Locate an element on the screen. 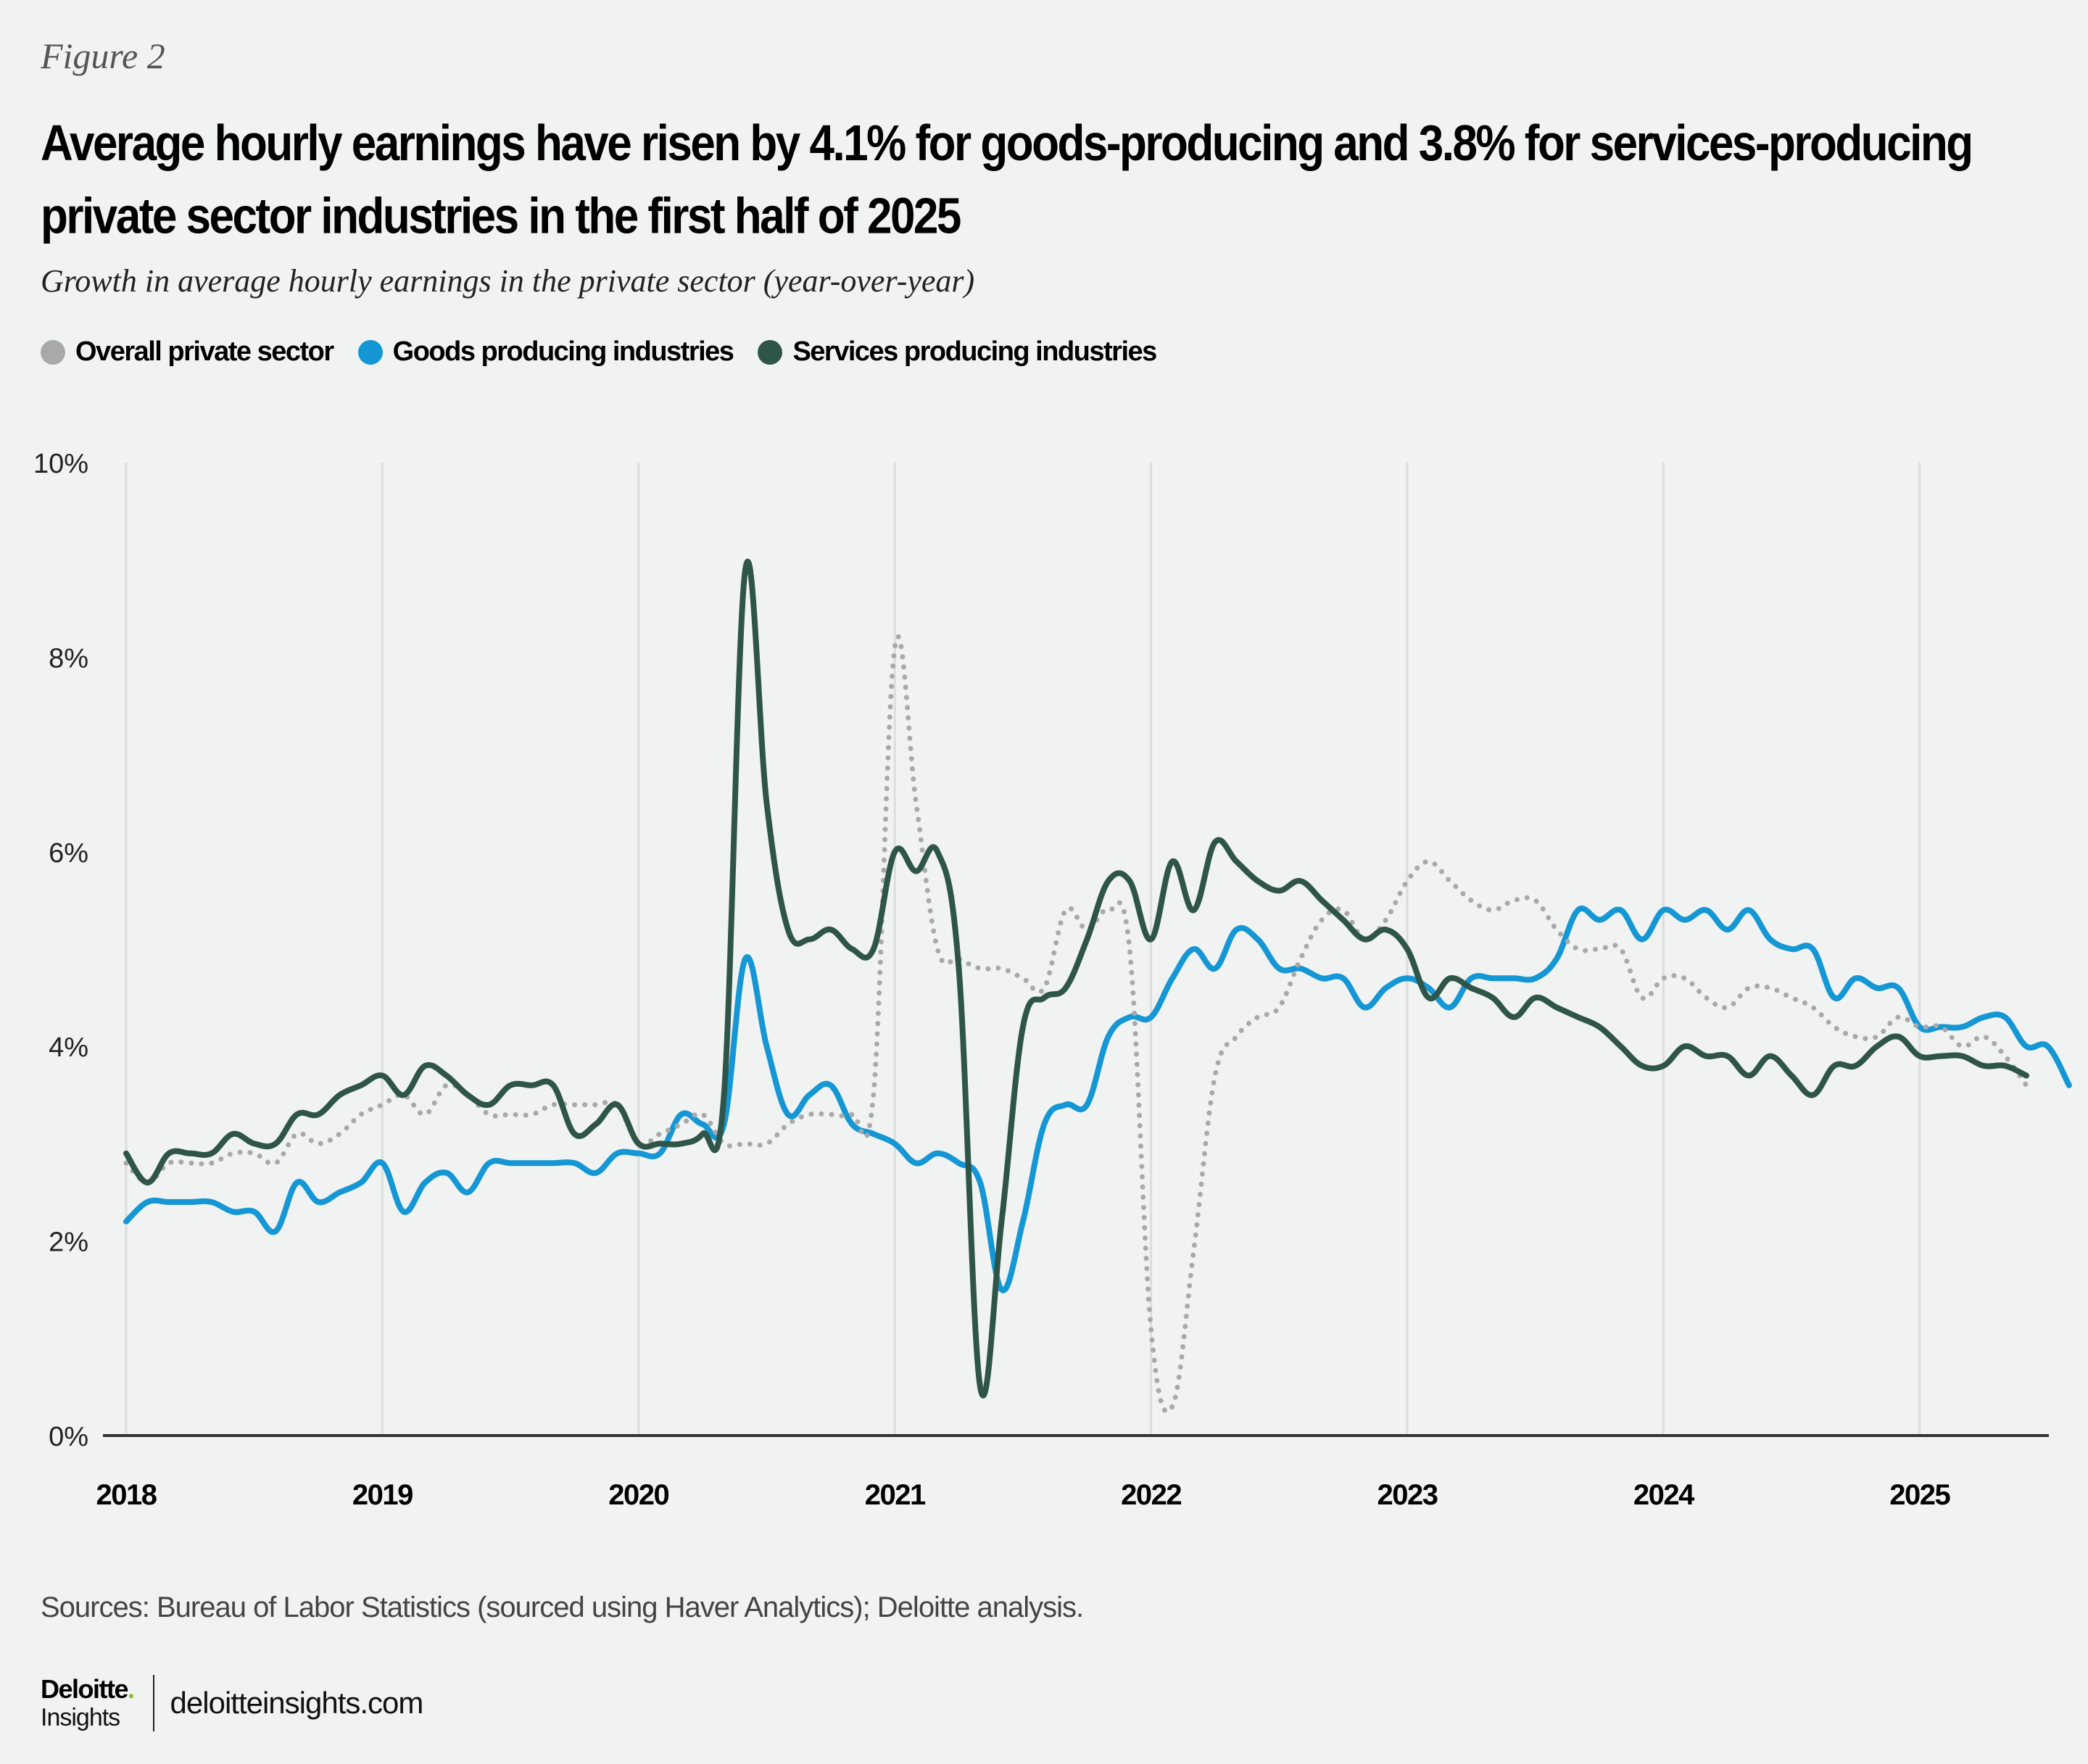  legend-dot-goods-icon is located at coordinates (370, 352).